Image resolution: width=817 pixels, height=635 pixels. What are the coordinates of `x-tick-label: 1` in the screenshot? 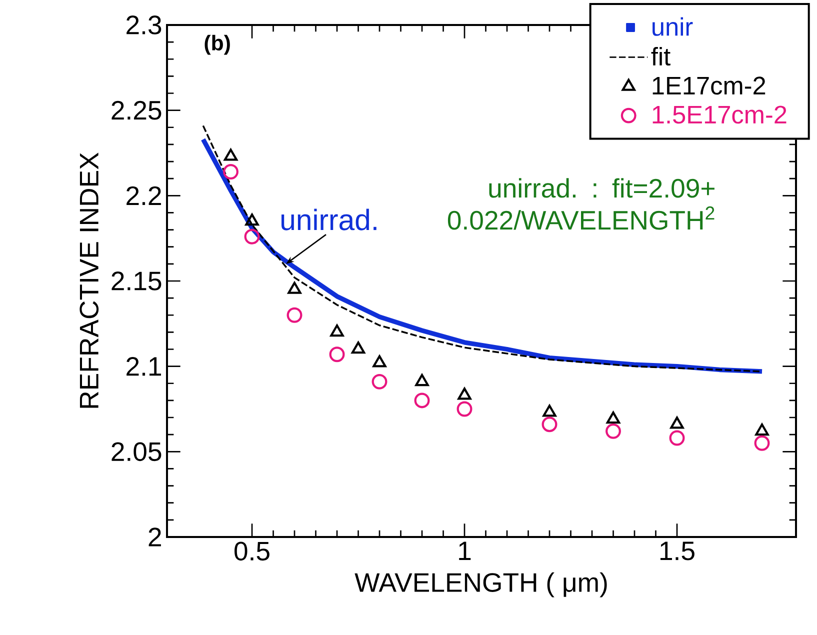 It's located at (465, 551).